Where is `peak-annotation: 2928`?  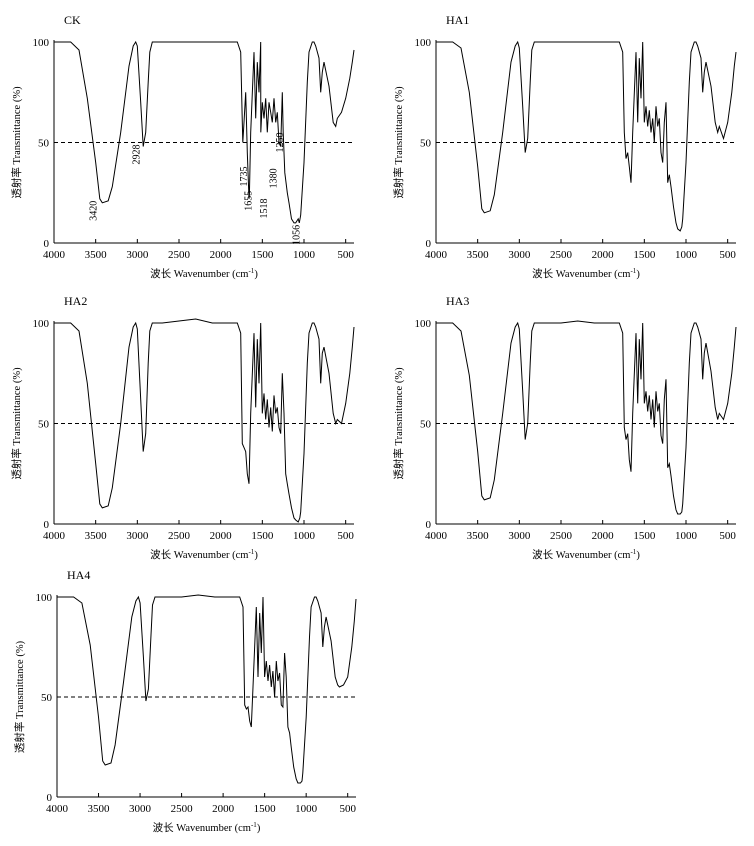
peak-annotation: 2928 is located at coordinates (136, 155).